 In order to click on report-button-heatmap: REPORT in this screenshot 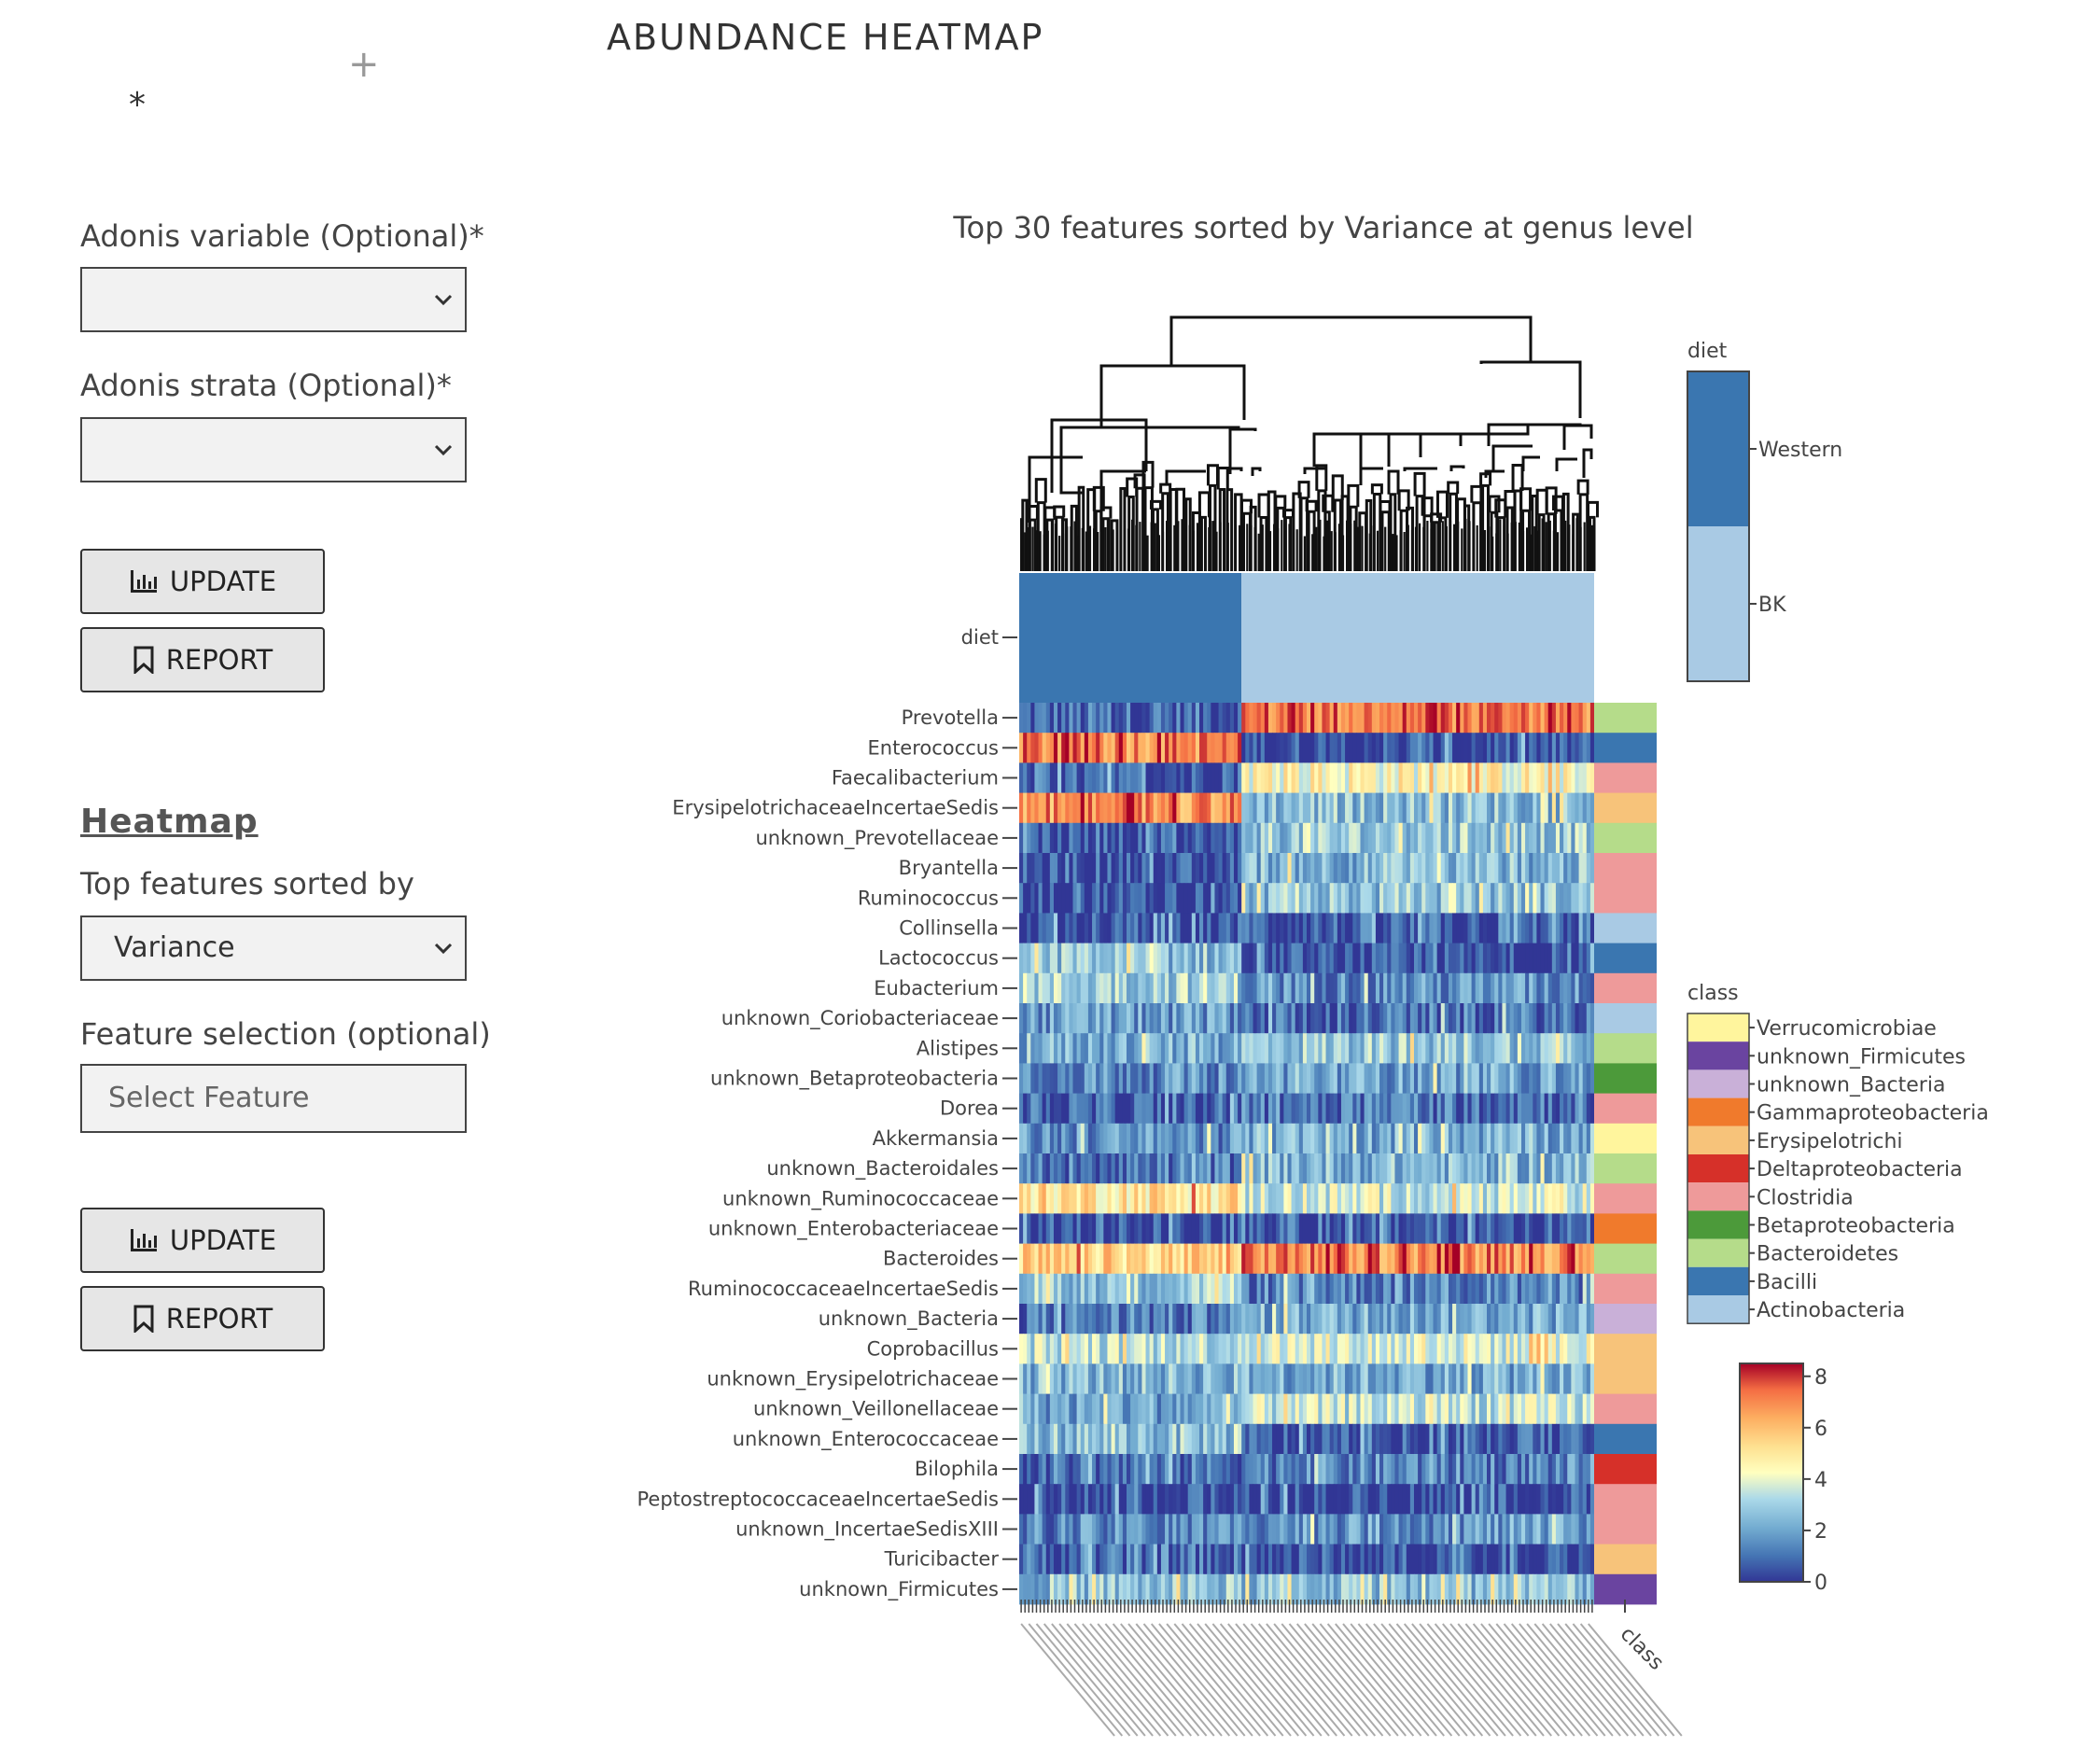, I will do `click(202, 1318)`.